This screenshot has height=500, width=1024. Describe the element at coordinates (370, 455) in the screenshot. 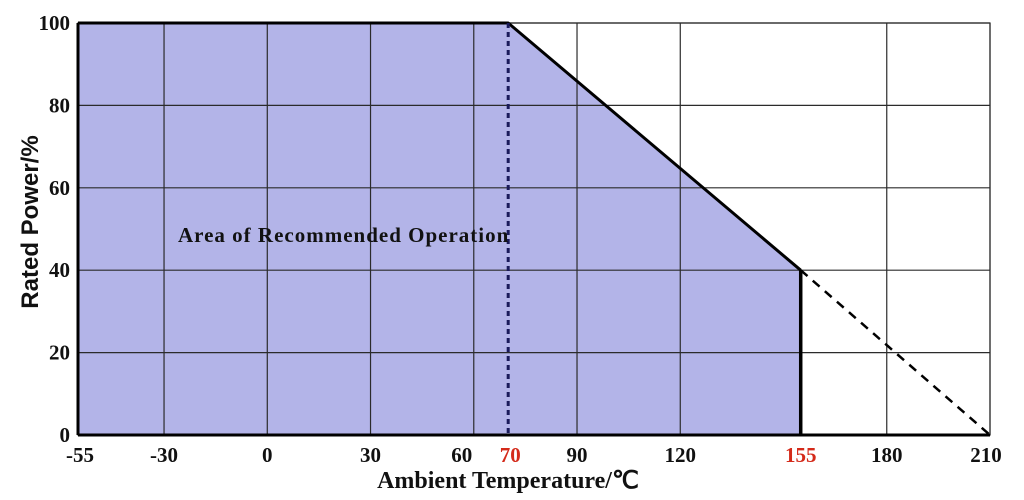

I see `x-tick-label: 30` at that location.